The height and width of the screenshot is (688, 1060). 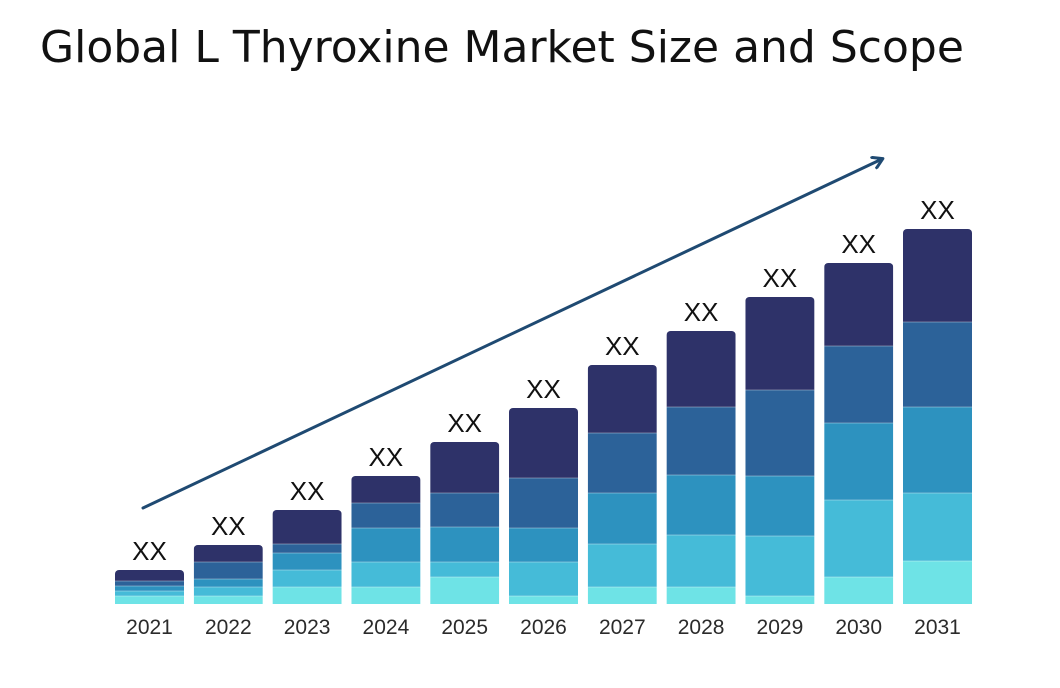 What do you see at coordinates (149, 627) in the screenshot?
I see `x-tick-2021: 2021` at bounding box center [149, 627].